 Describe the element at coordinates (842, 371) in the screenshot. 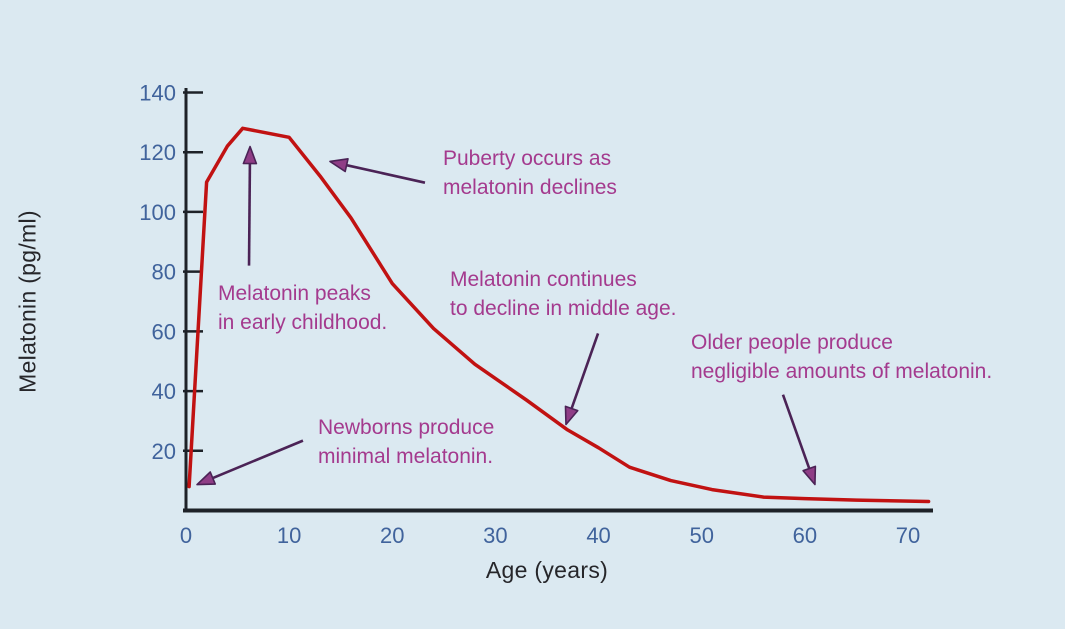

I see `annotation-line: negligible amounts of melatonin.` at that location.